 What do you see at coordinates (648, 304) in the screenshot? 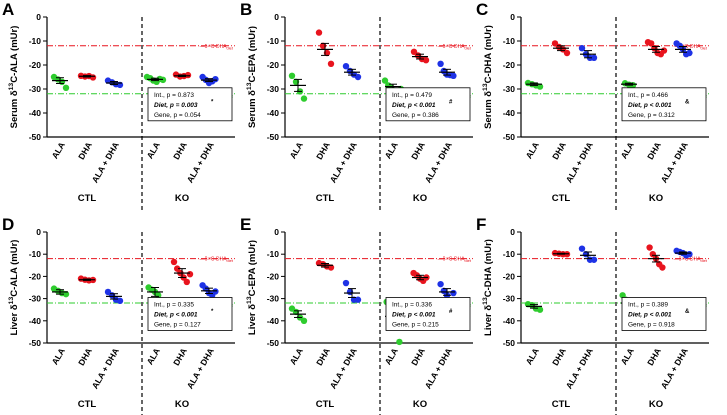
I see `stats-interaction: Int., p = 0.389` at bounding box center [648, 304].